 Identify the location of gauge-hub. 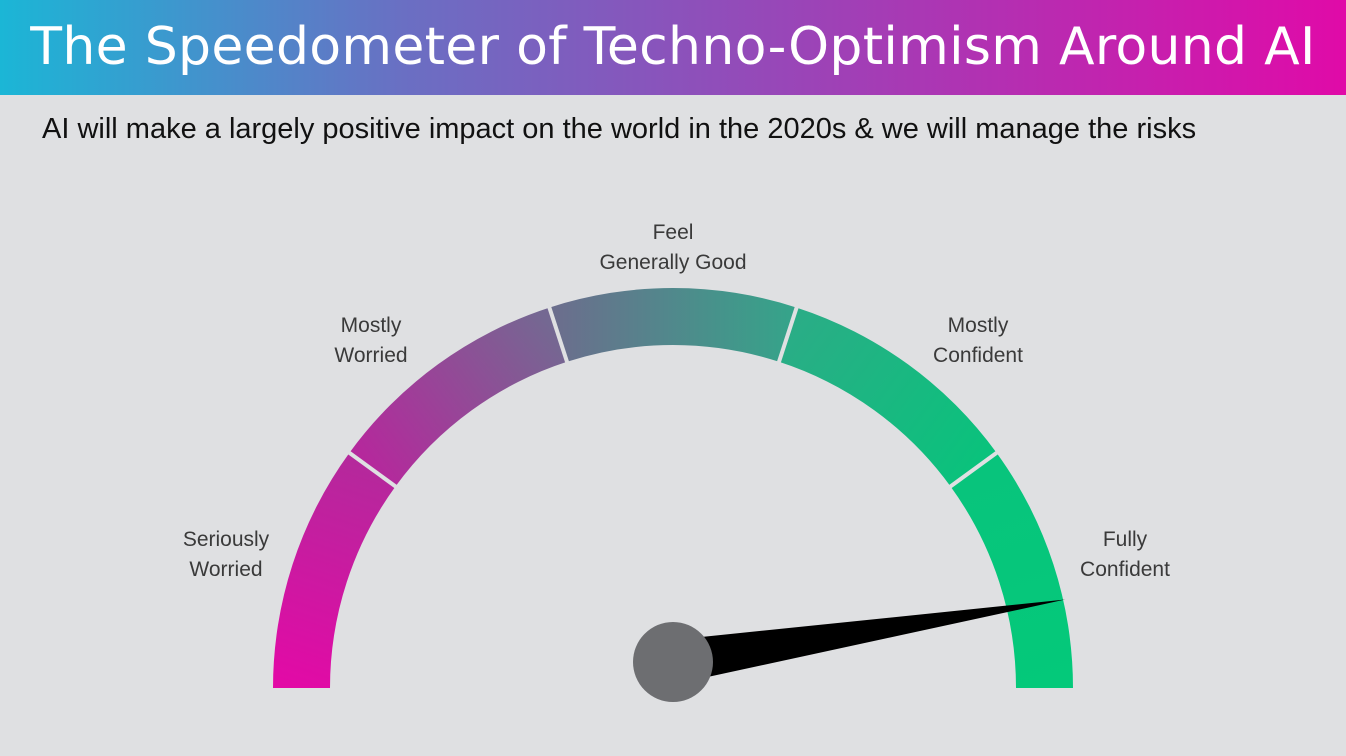
(673, 662).